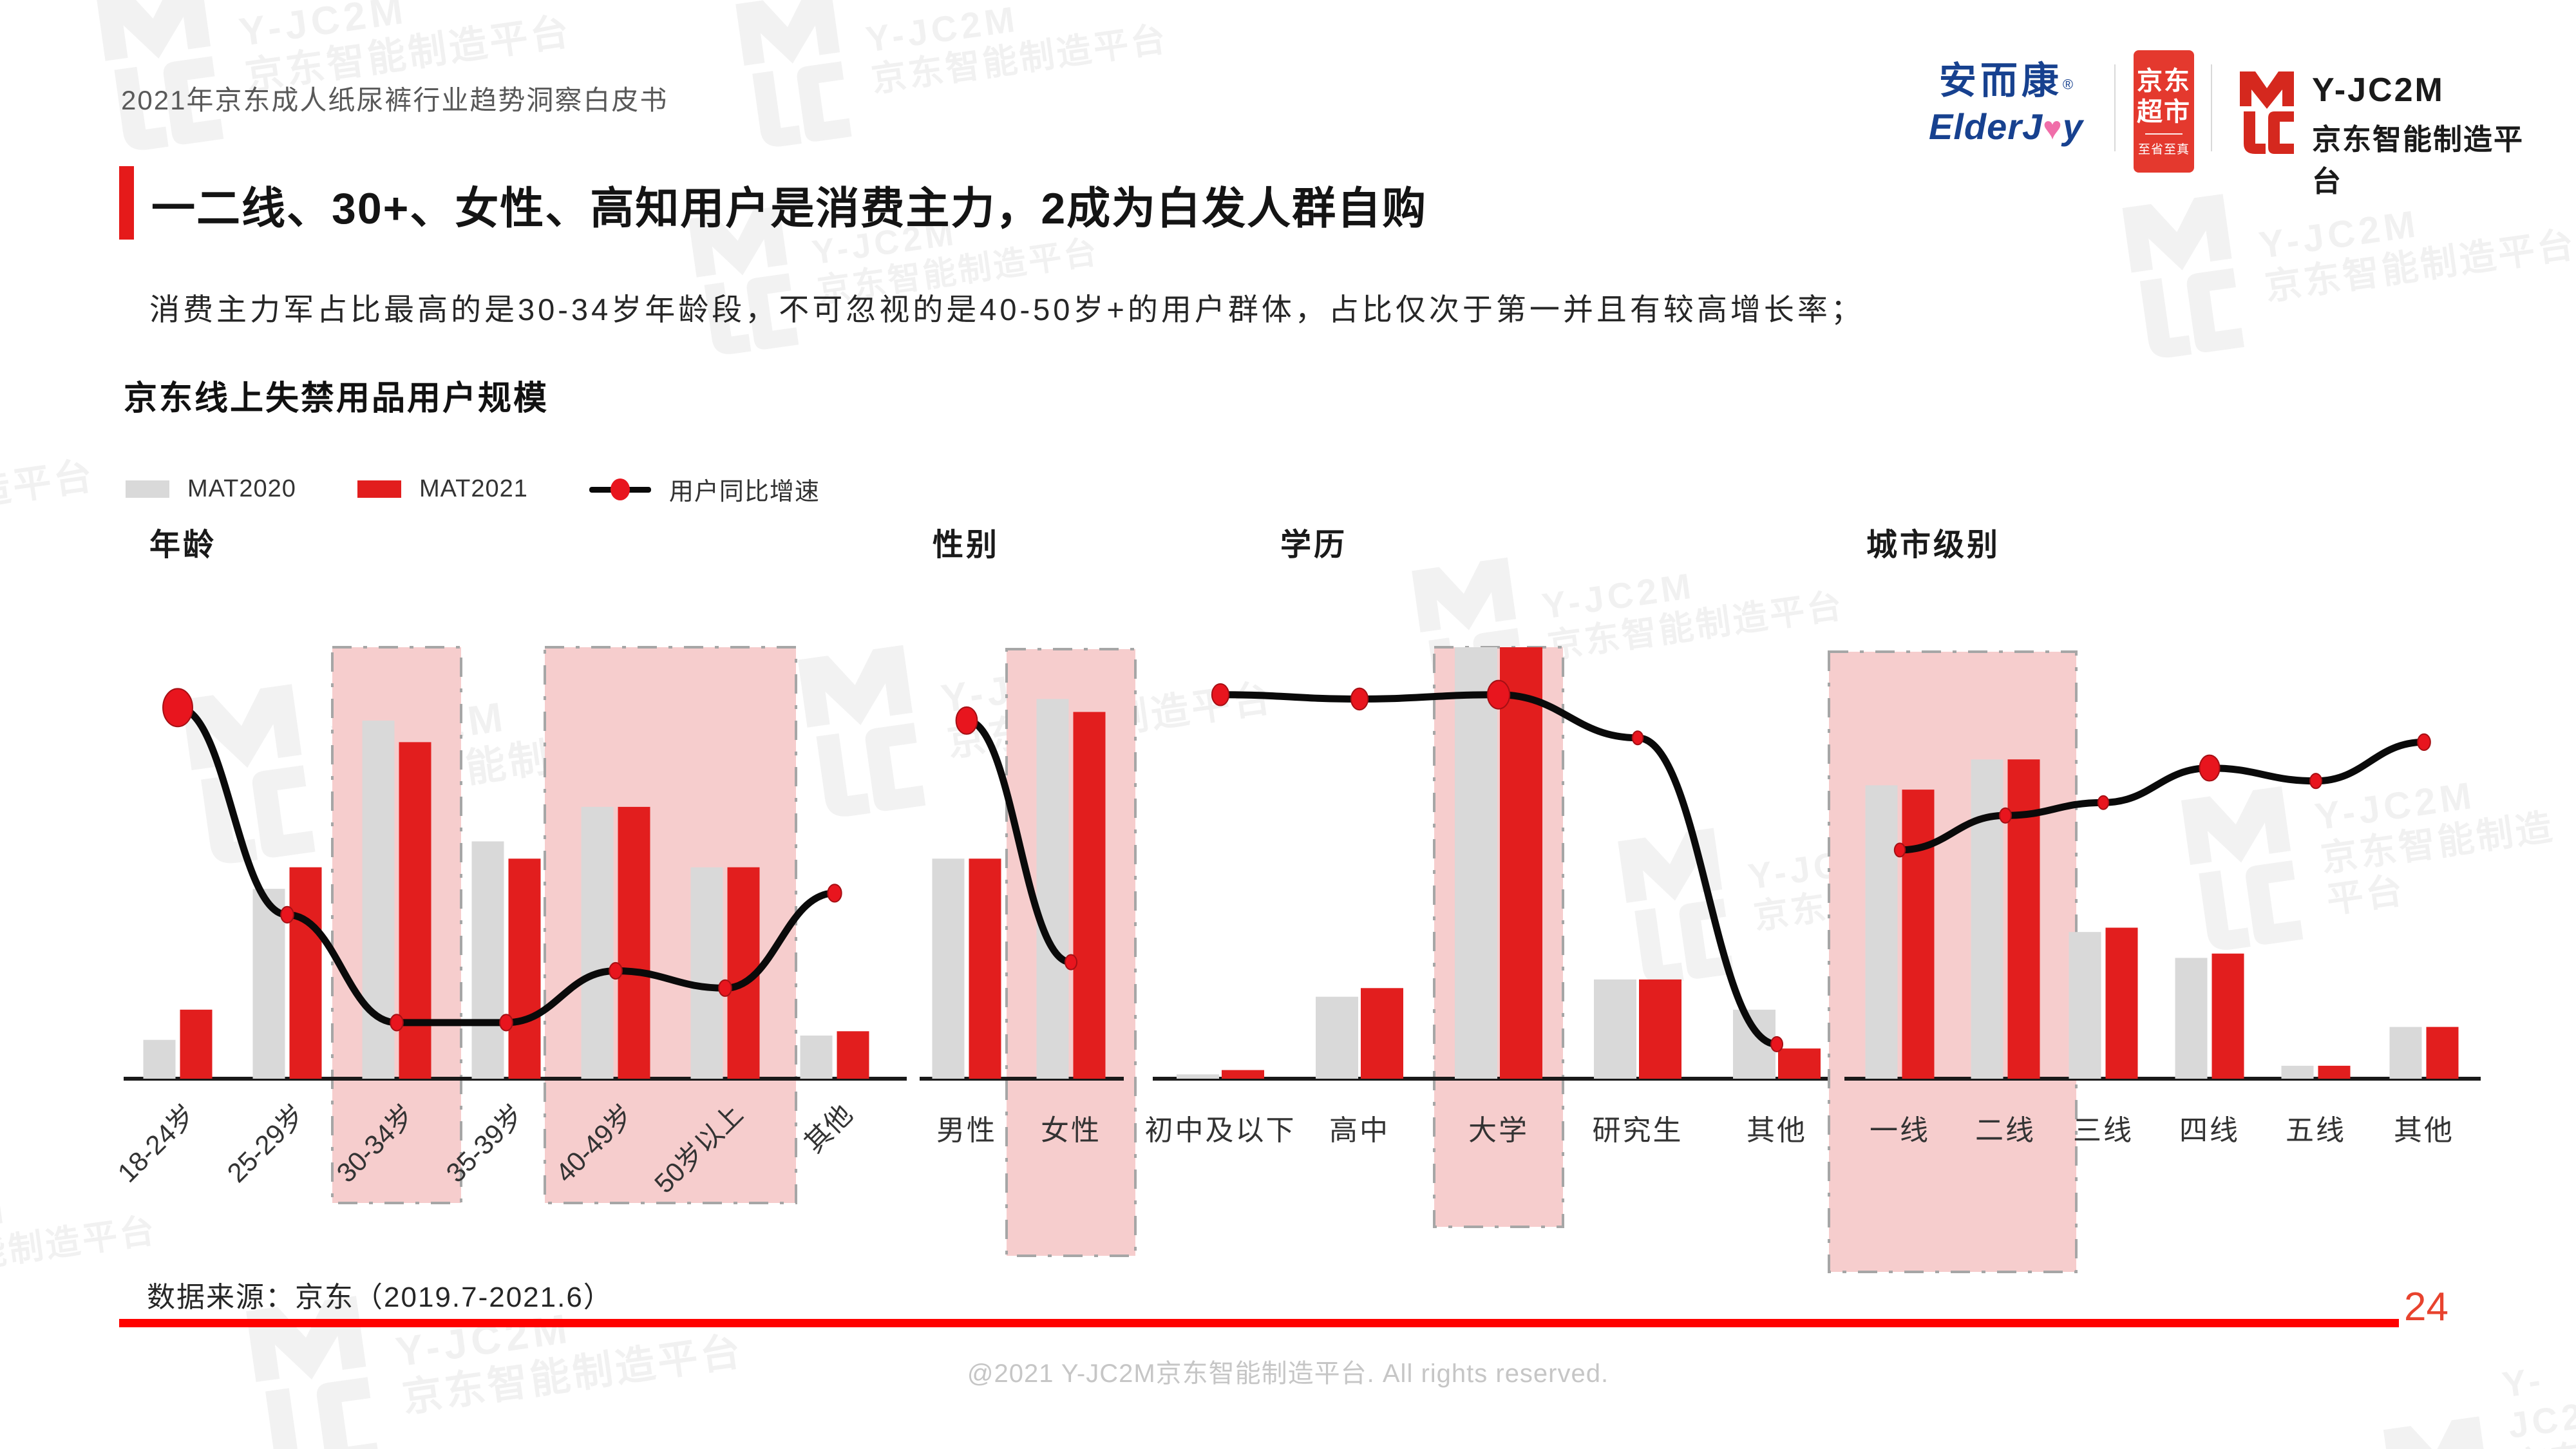  Describe the element at coordinates (2068, 84) in the screenshot. I see `registered-mark-icon: ®` at that location.